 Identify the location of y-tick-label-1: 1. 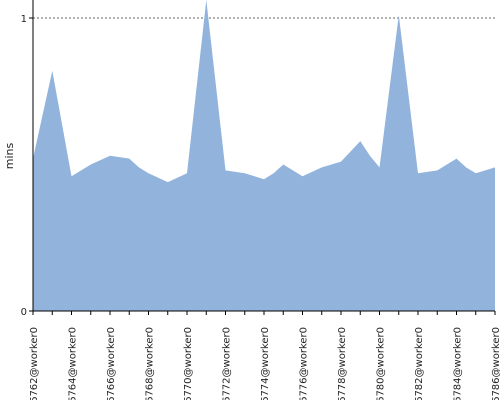
(24, 19).